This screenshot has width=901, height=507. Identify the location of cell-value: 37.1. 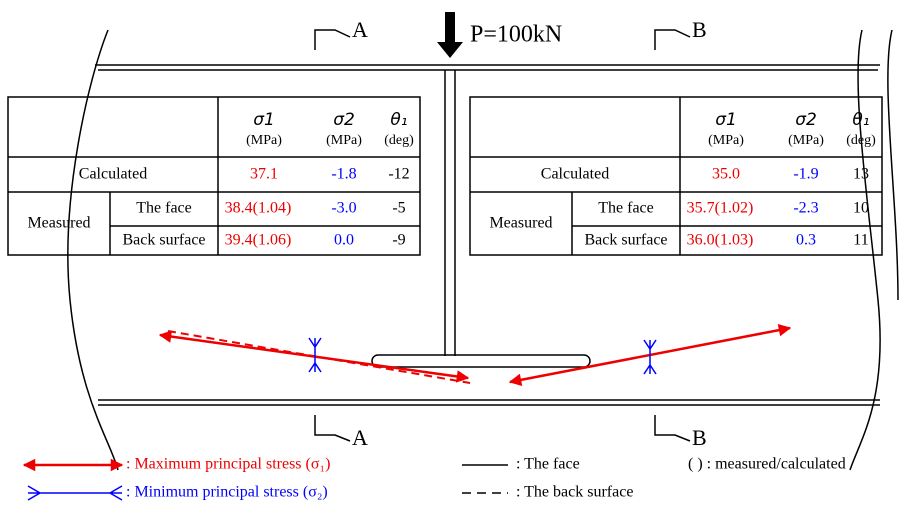
(264, 174).